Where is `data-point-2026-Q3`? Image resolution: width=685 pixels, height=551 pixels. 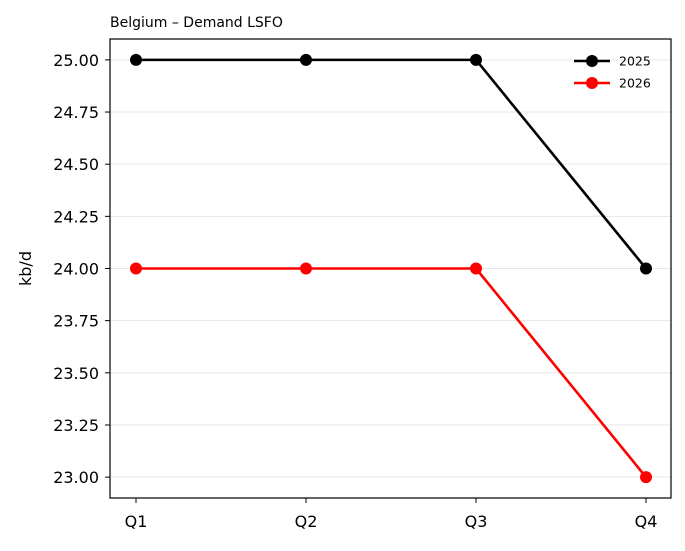
data-point-2026-Q3 is located at coordinates (476, 268).